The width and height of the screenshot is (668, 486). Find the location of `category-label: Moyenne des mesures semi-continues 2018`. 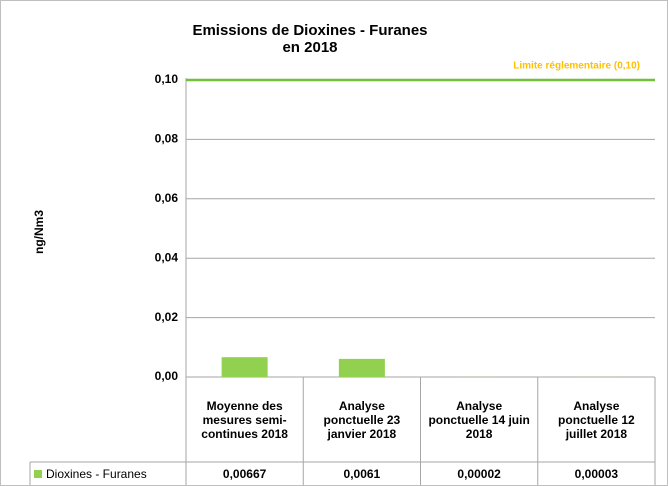

category-label: Moyenne des mesures semi-continues 2018 is located at coordinates (244, 420).